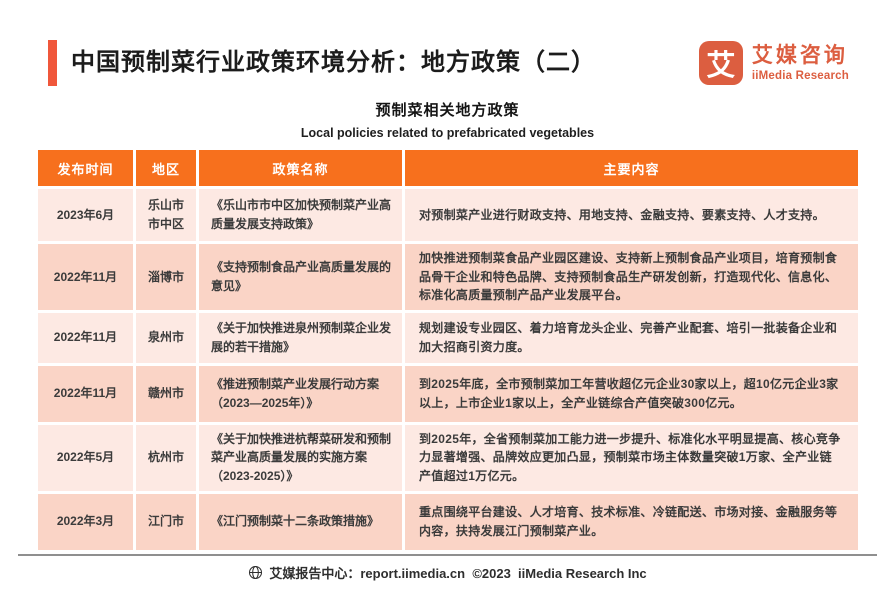 Image resolution: width=895 pixels, height=595 pixels. What do you see at coordinates (166, 521) in the screenshot?
I see `cell-region: 江门市` at bounding box center [166, 521].